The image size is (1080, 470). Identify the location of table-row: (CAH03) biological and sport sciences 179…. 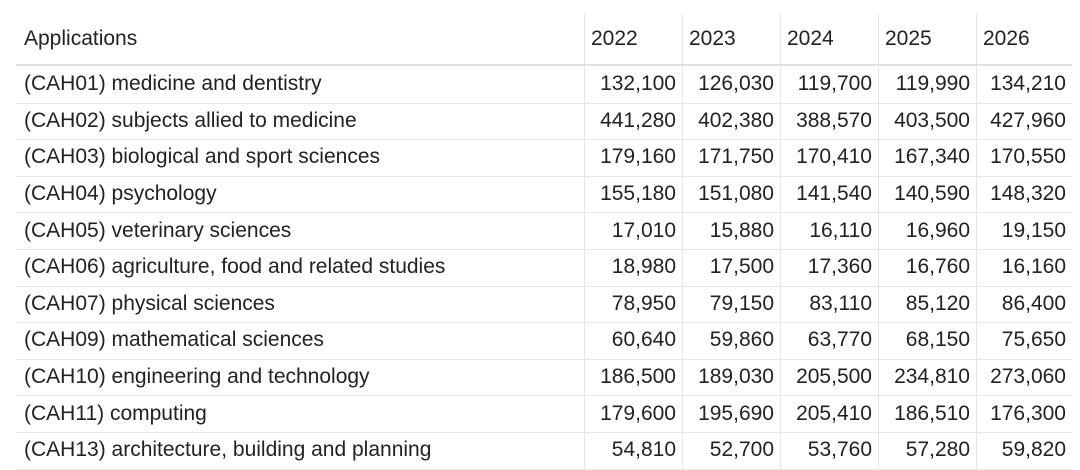
(544, 158).